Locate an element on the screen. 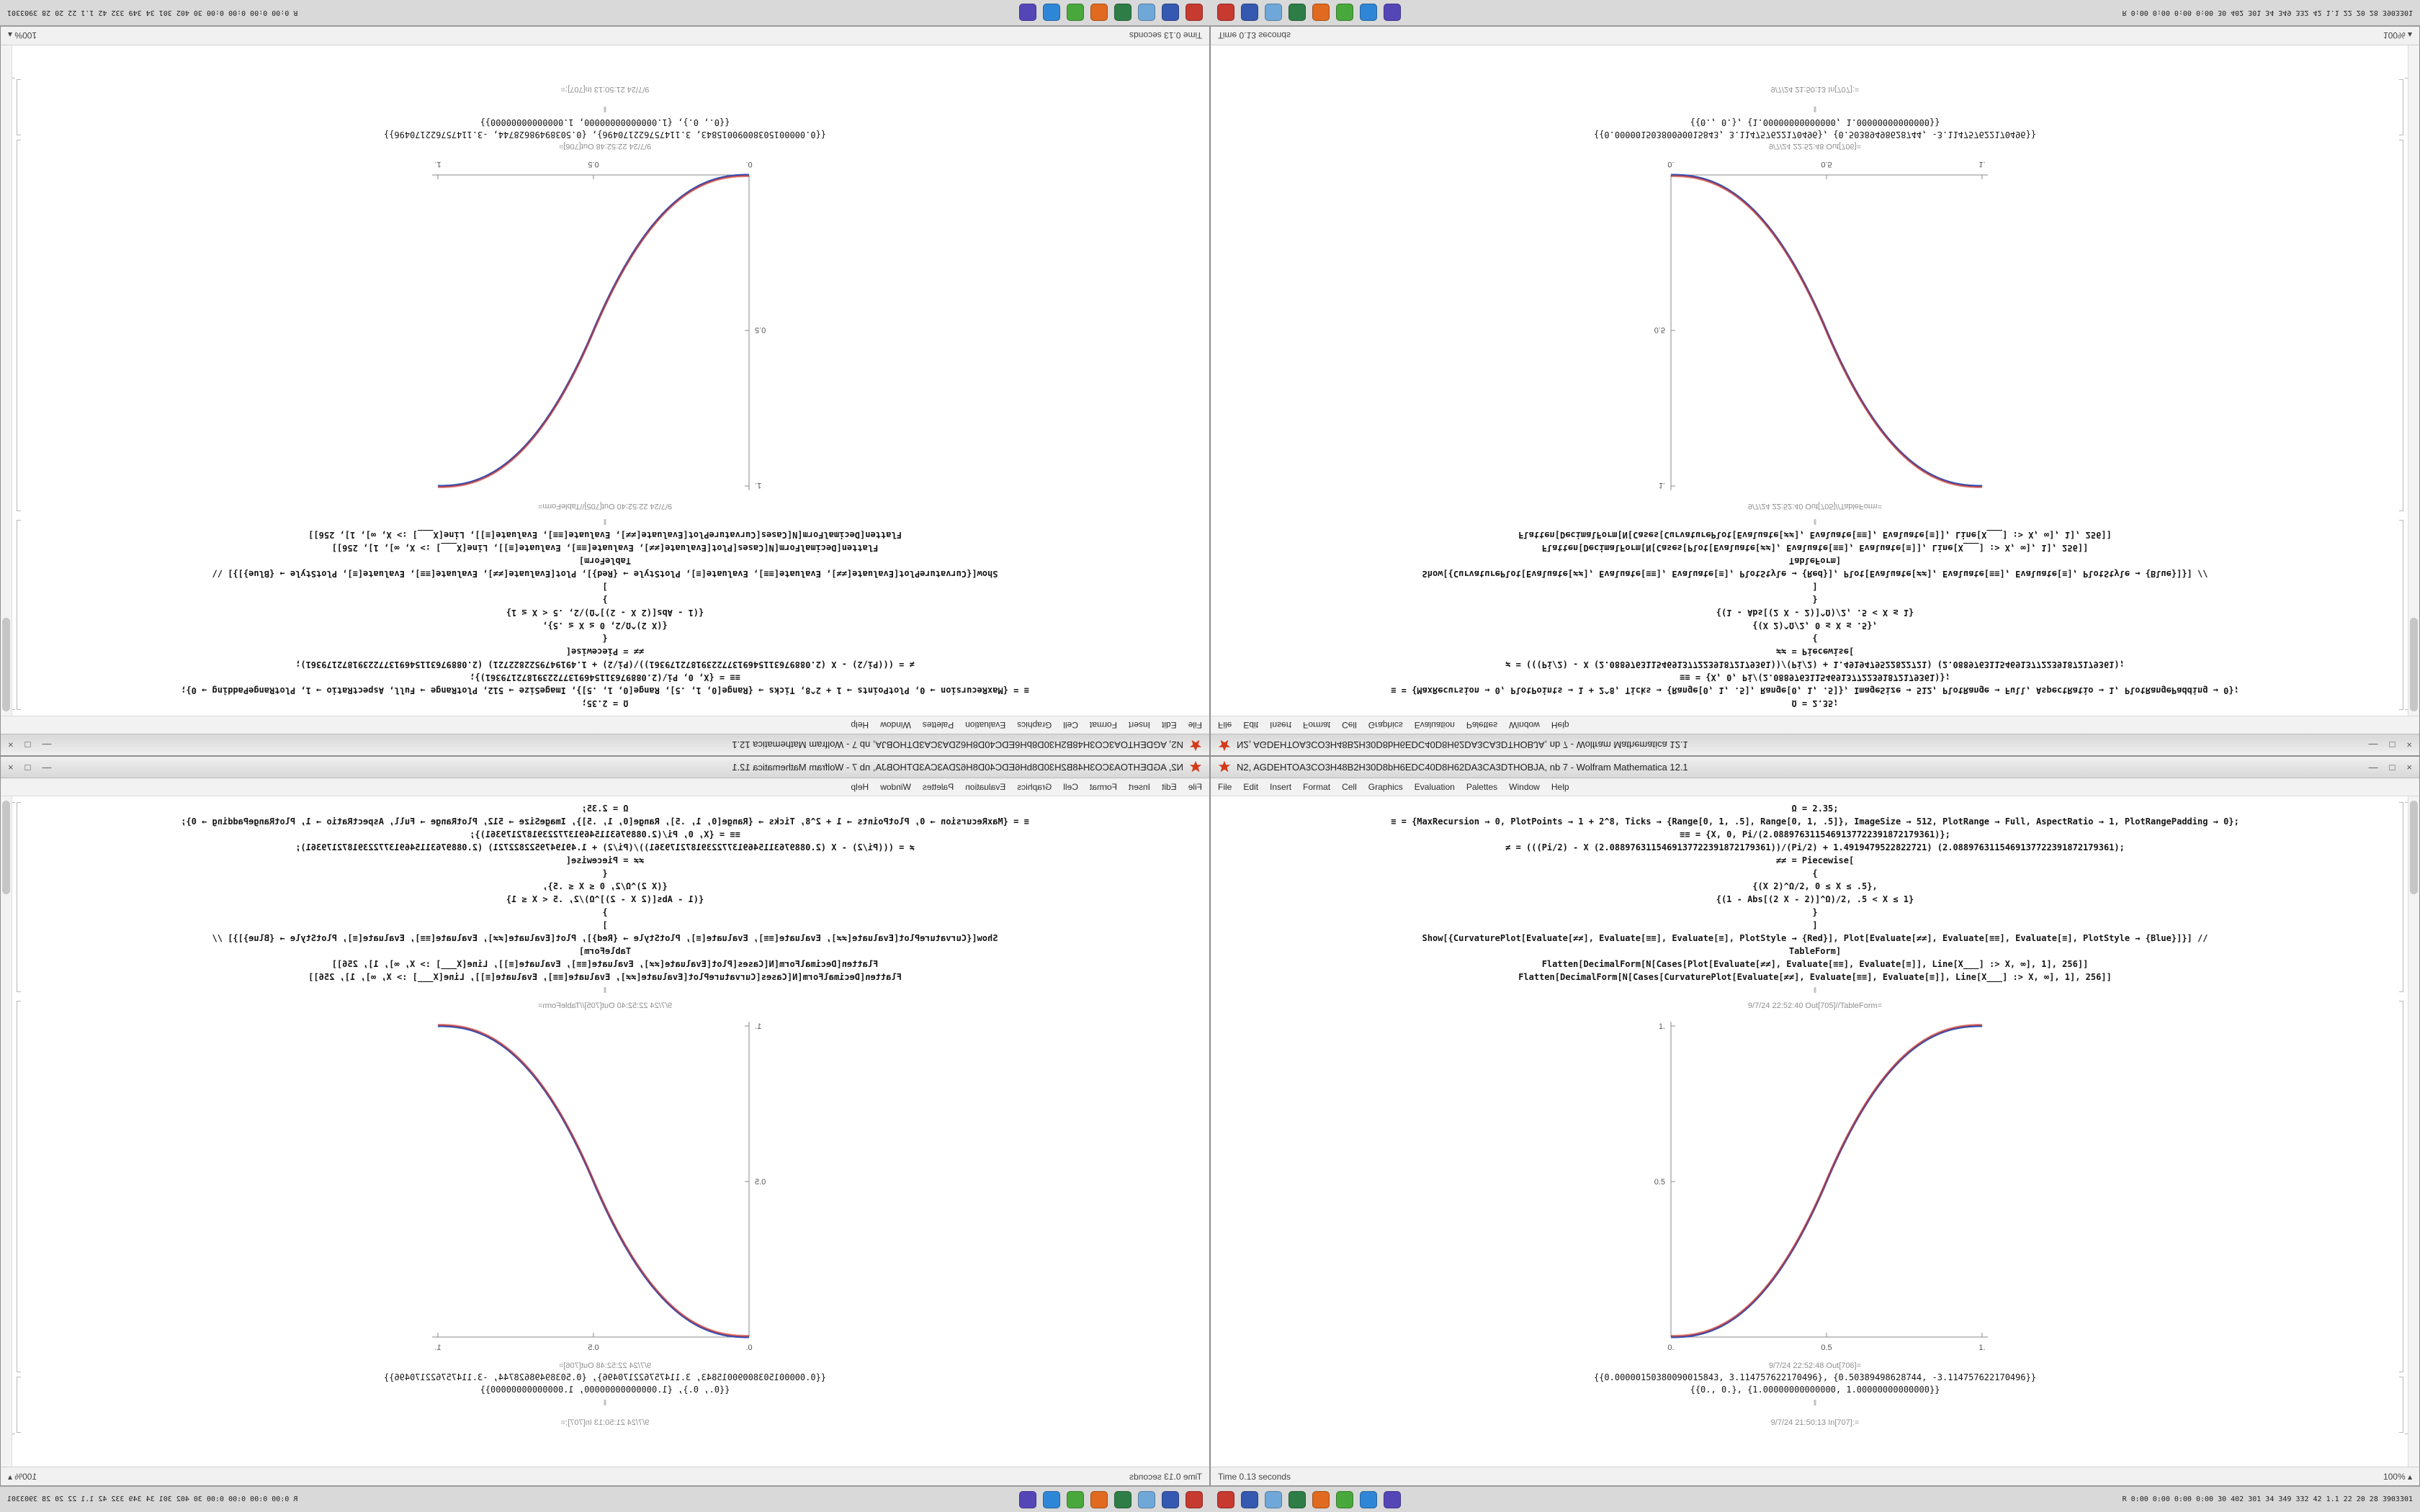 The width and height of the screenshot is (2420, 1512). menu-format: Format is located at coordinates (1103, 725).